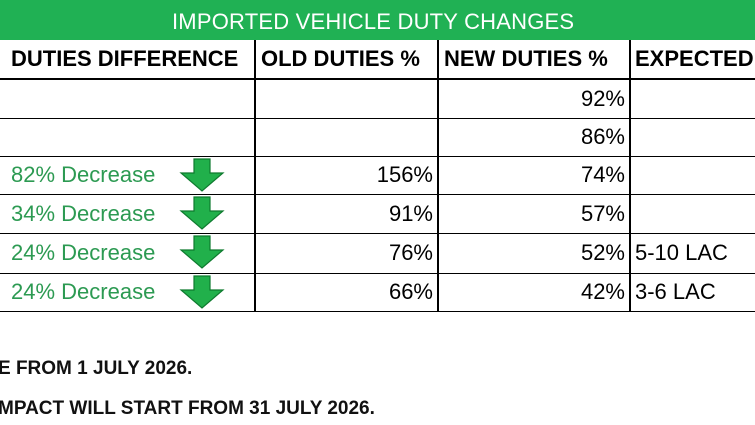 The width and height of the screenshot is (755, 425). I want to click on cell-new-duties-text: 74%, so click(602, 174).